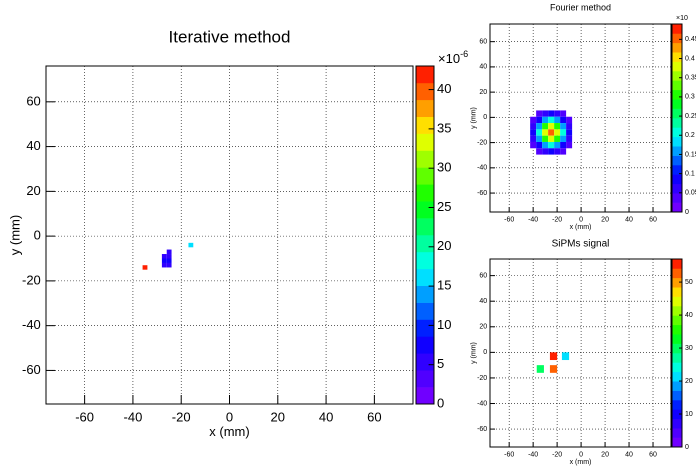  I want to click on color-bar-label: 20, so click(444, 245).